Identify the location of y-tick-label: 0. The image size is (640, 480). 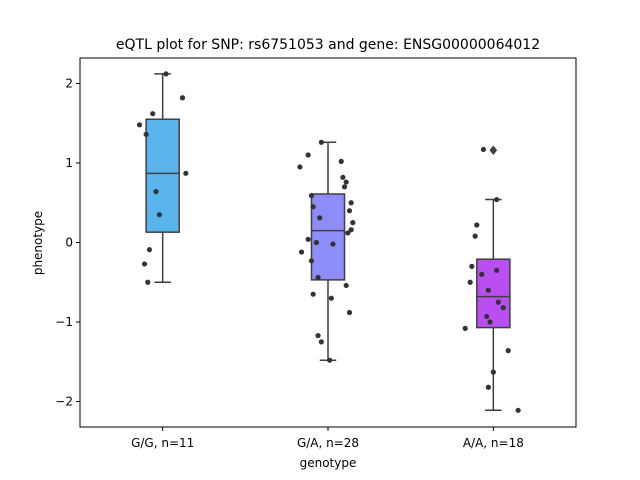
(69, 243).